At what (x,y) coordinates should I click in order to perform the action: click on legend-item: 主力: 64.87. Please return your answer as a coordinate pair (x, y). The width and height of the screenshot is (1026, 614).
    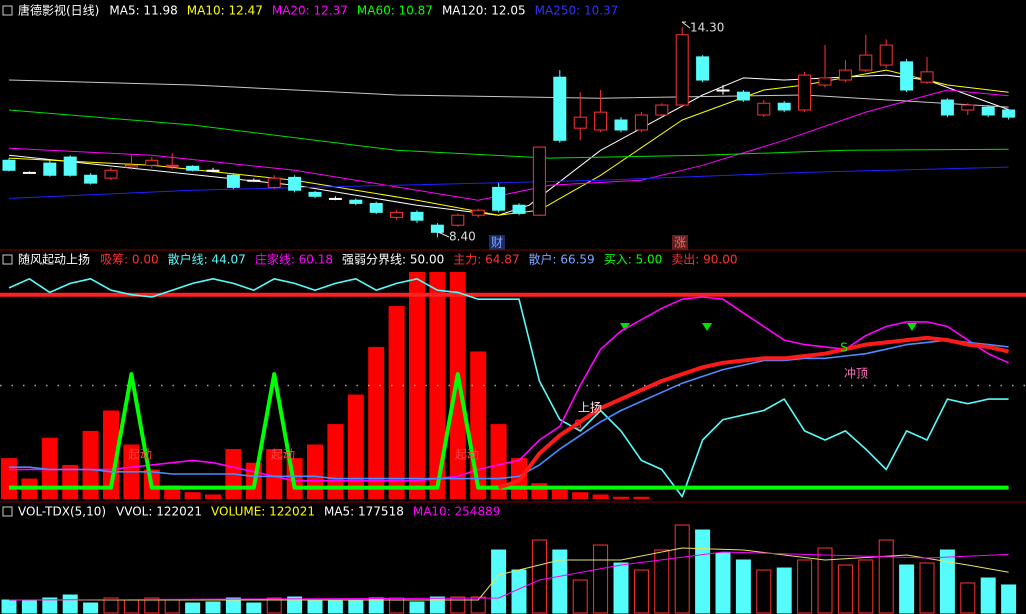
    Looking at the image, I should click on (486, 260).